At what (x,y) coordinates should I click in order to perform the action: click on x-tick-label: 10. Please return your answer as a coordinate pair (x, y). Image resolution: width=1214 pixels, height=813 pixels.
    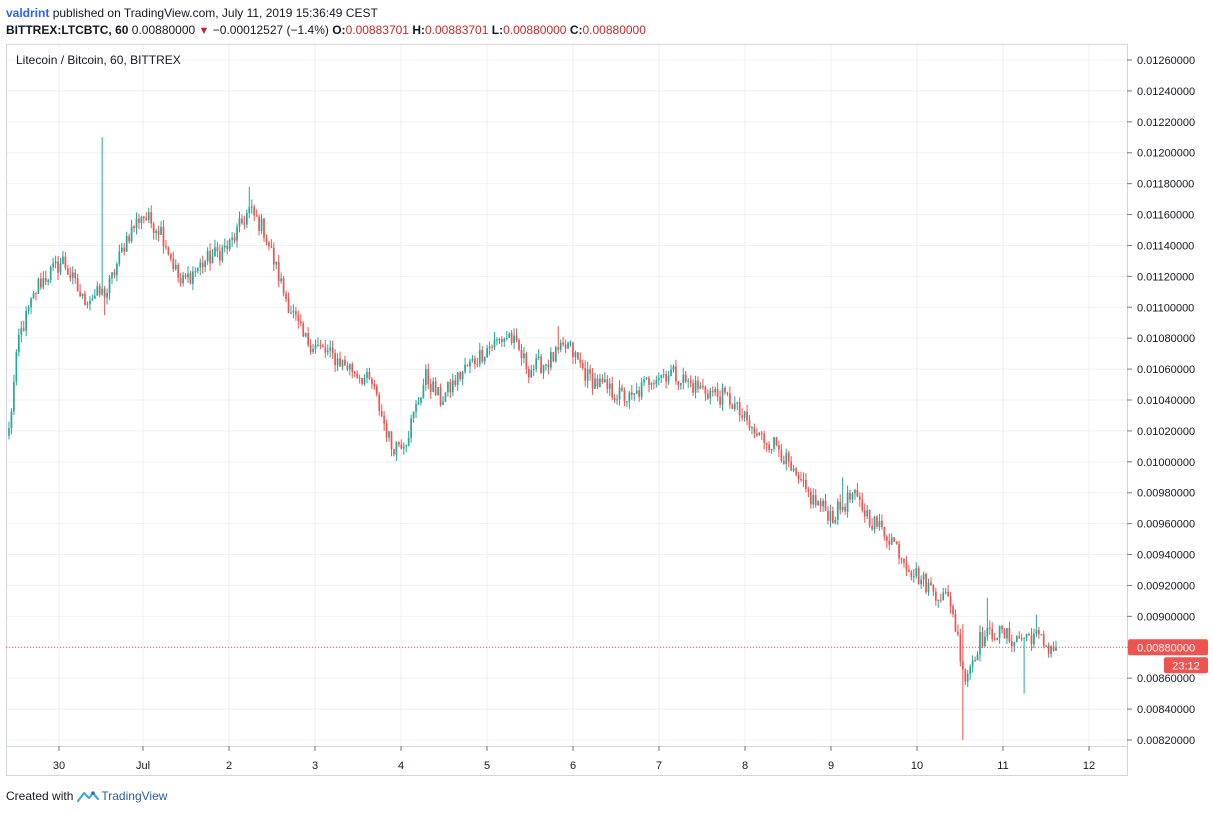
    Looking at the image, I should click on (917, 766).